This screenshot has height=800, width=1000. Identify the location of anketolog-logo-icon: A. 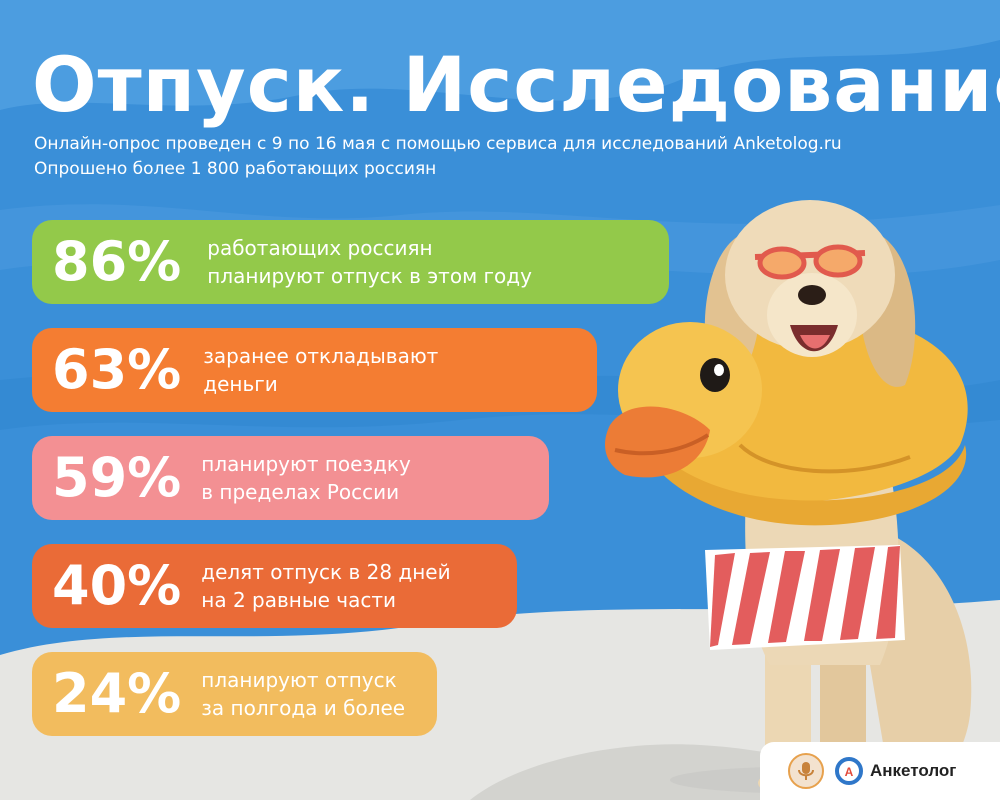
(849, 771).